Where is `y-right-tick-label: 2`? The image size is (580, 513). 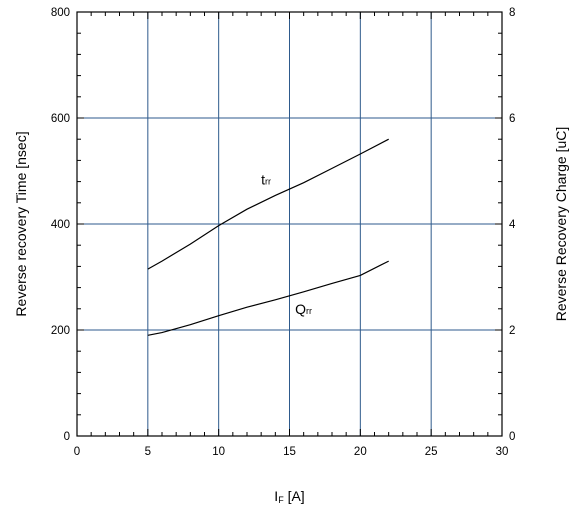
y-right-tick-label: 2 is located at coordinates (512, 331).